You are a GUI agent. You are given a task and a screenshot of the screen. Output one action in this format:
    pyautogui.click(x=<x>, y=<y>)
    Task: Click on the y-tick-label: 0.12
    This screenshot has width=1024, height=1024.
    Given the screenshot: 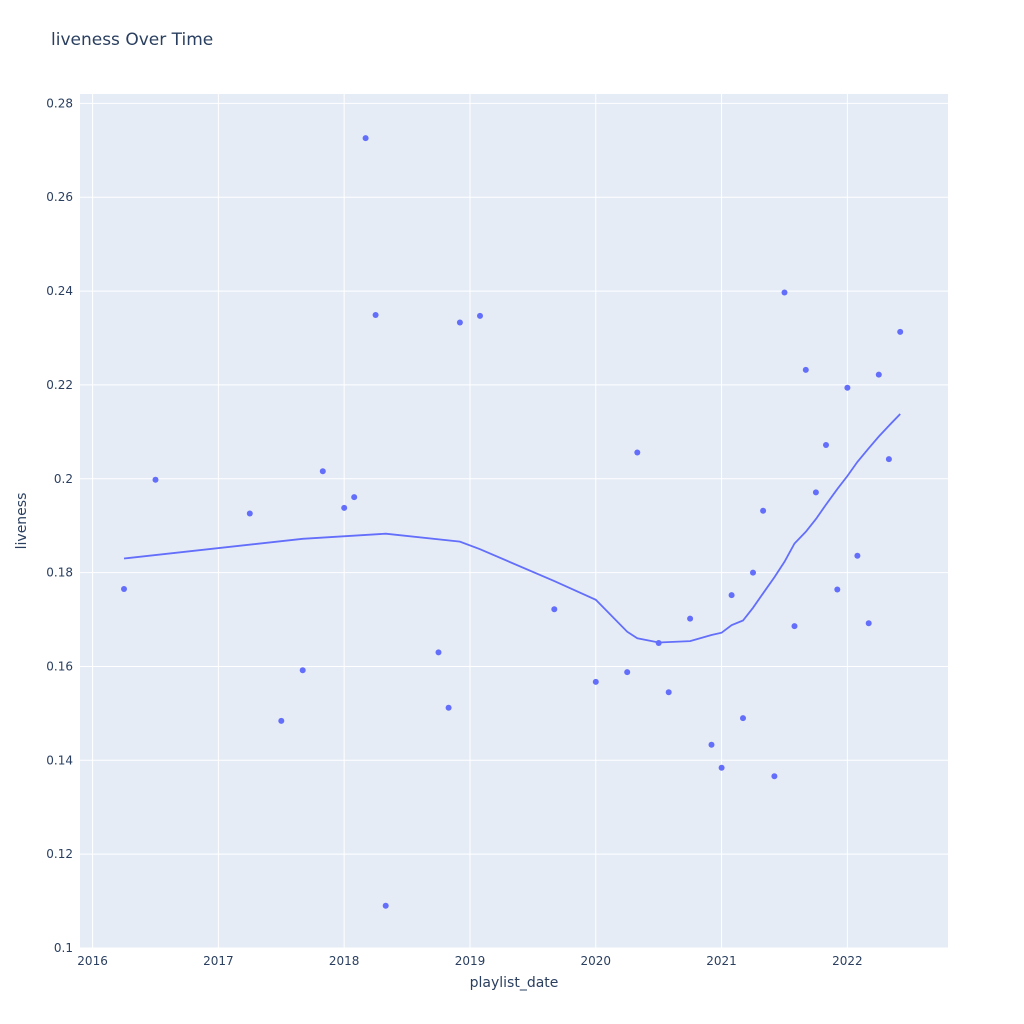 What is the action you would take?
    pyautogui.click(x=59, y=854)
    